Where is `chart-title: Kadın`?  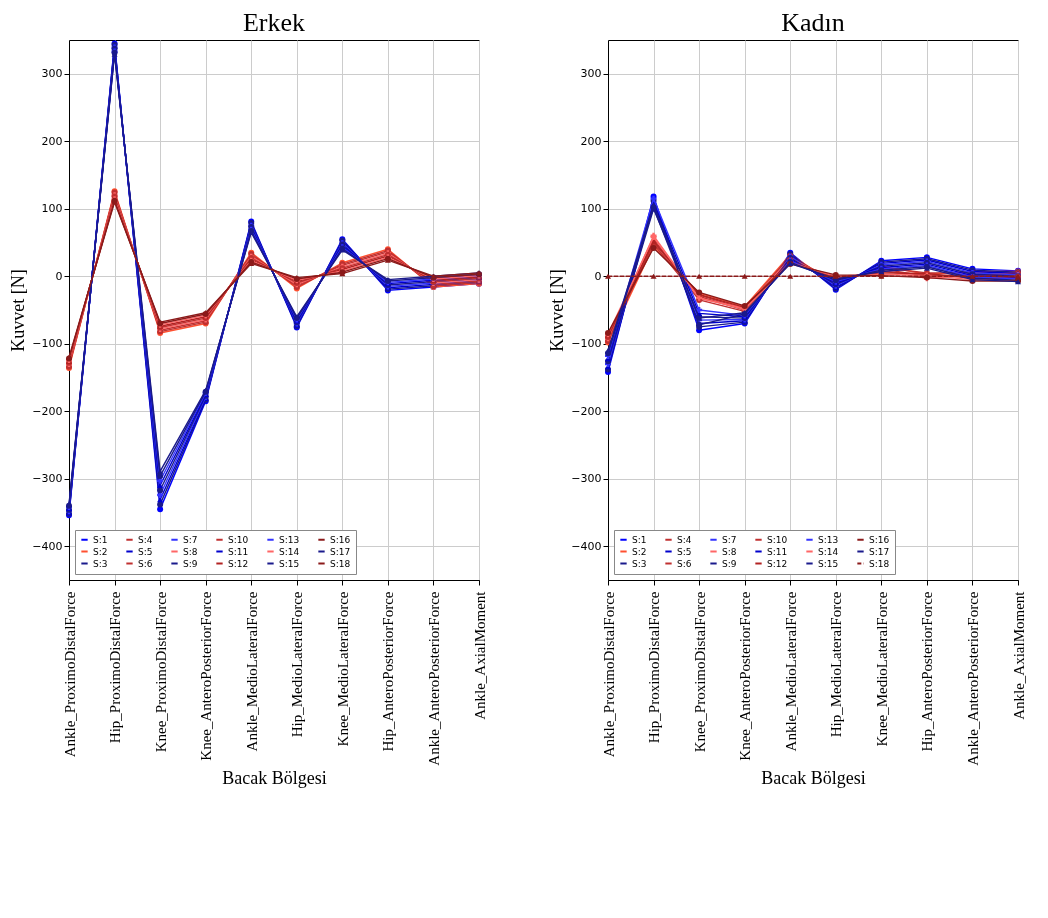 chart-title: Kadın is located at coordinates (813, 22).